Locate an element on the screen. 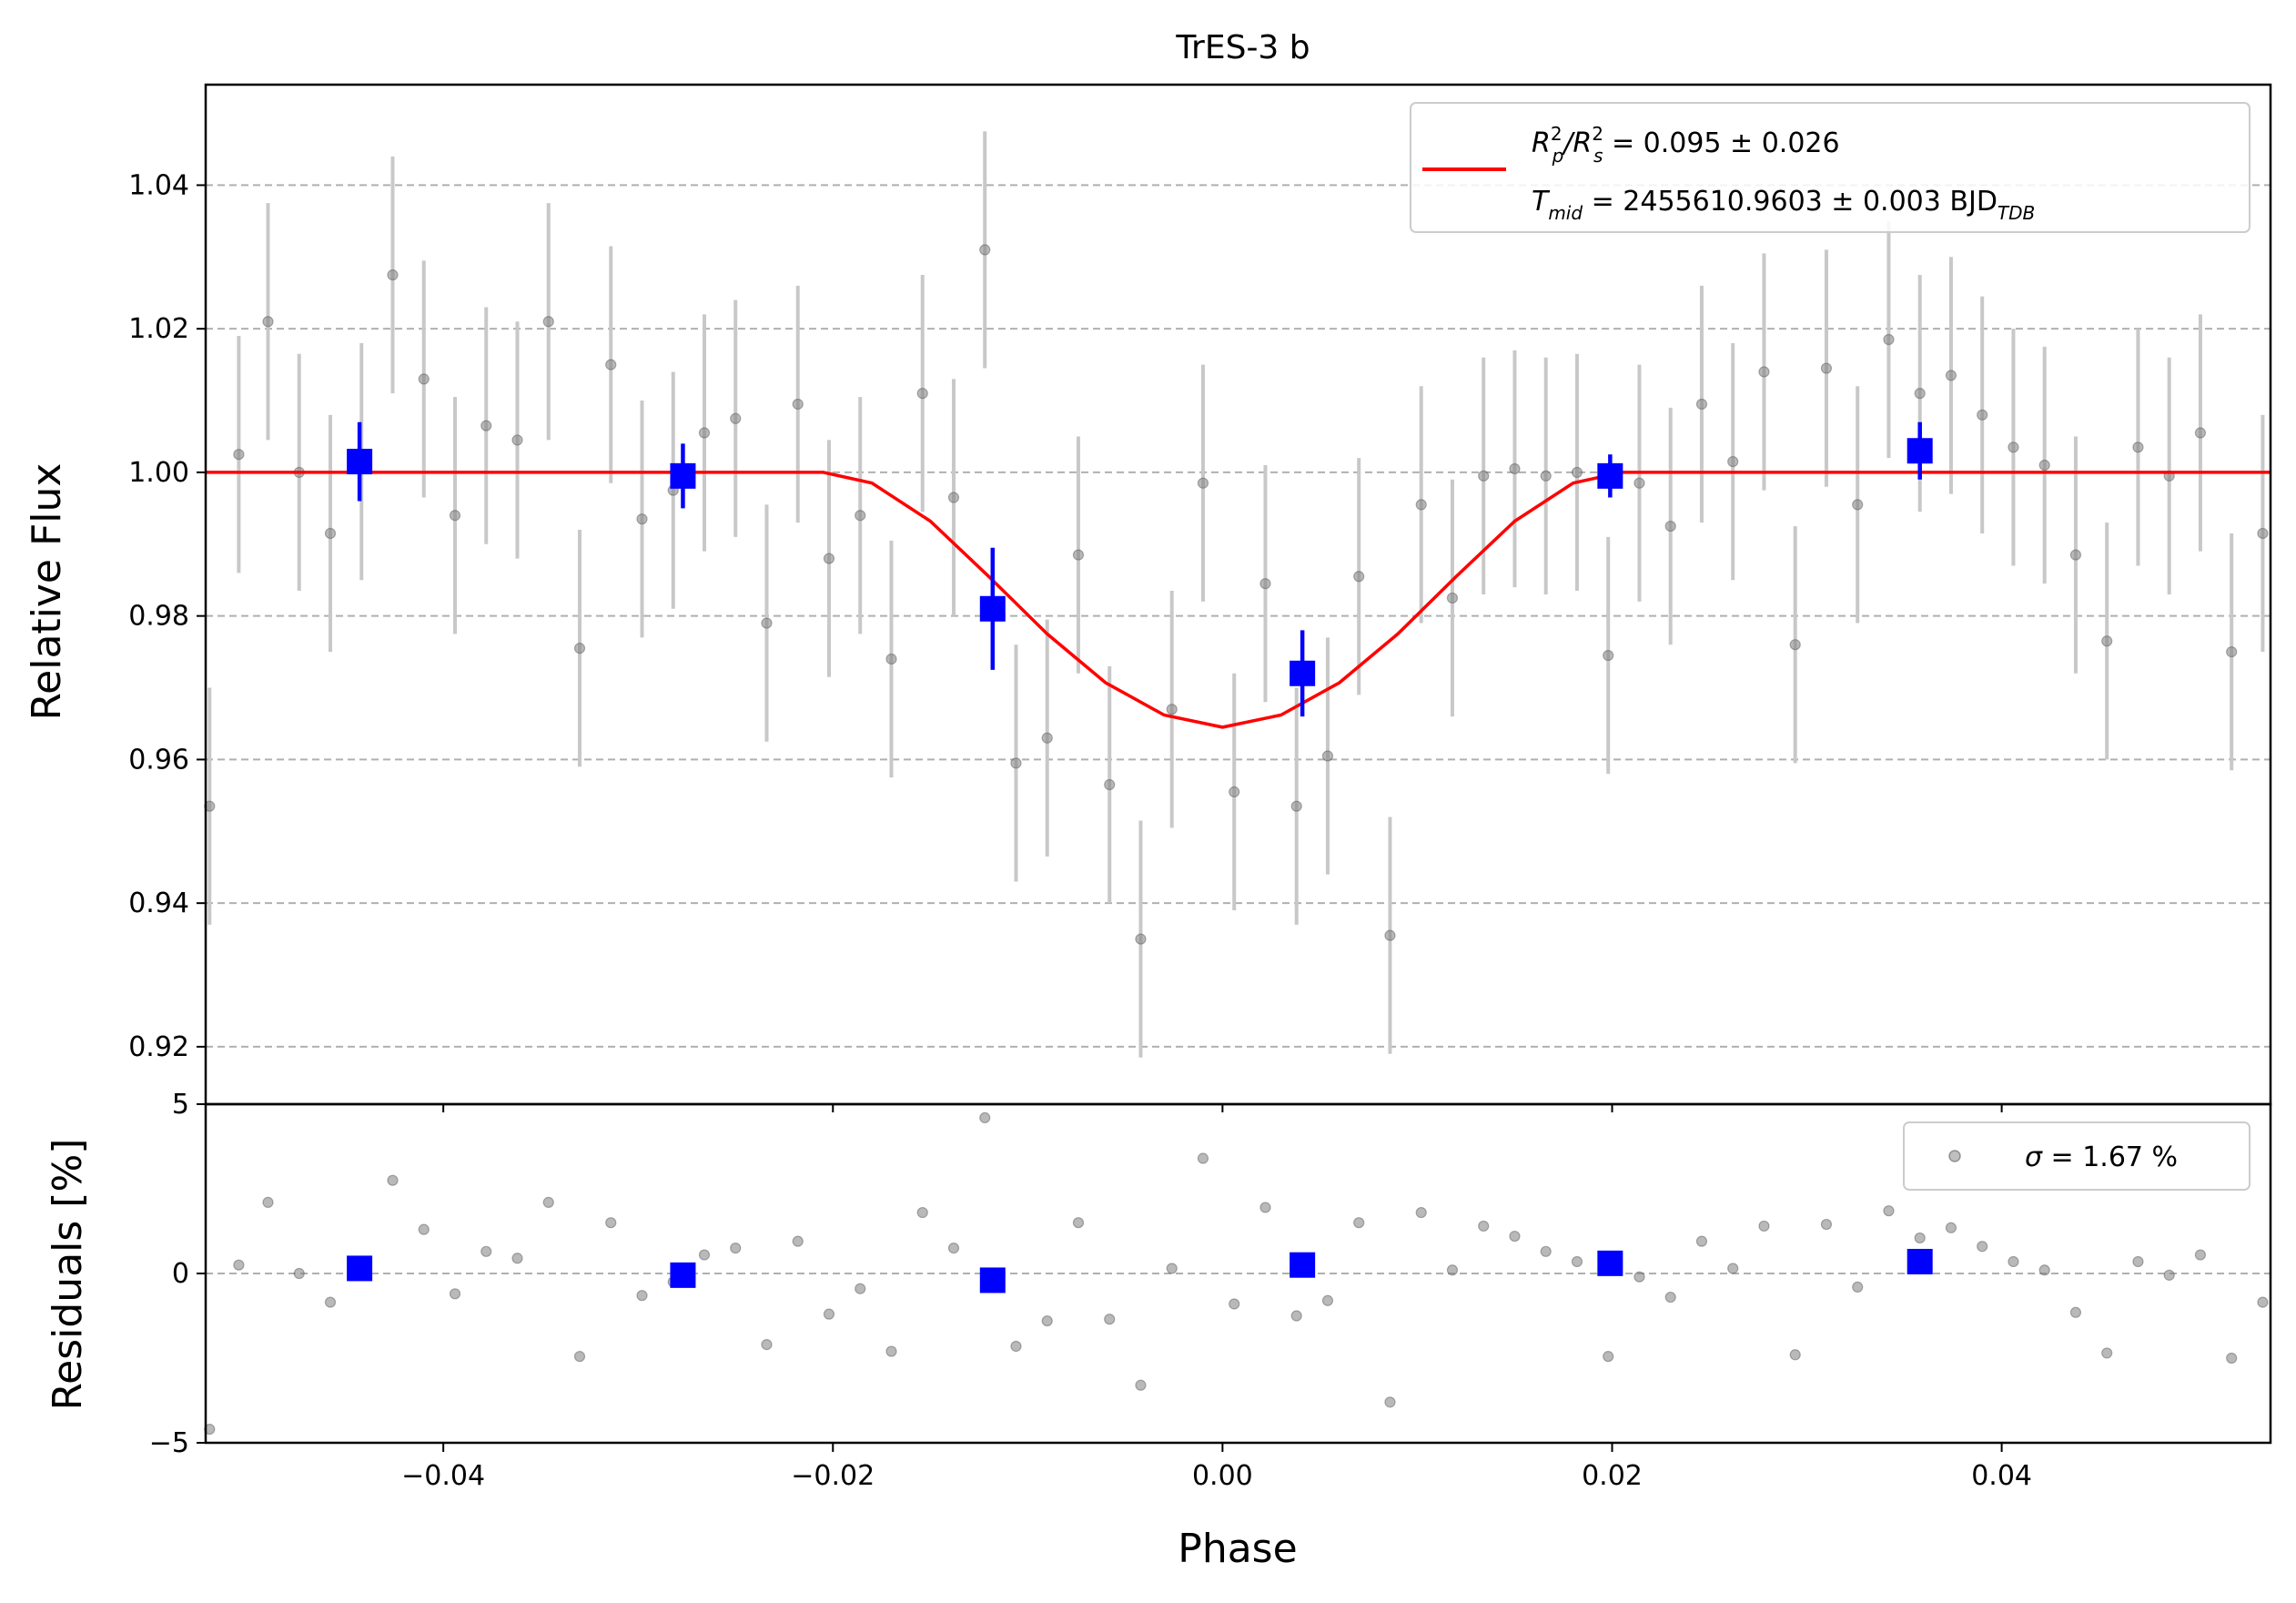 The height and width of the screenshot is (1603, 2296). legend-sigma-text: σ = 1.67 % is located at coordinates (2102, 1157).